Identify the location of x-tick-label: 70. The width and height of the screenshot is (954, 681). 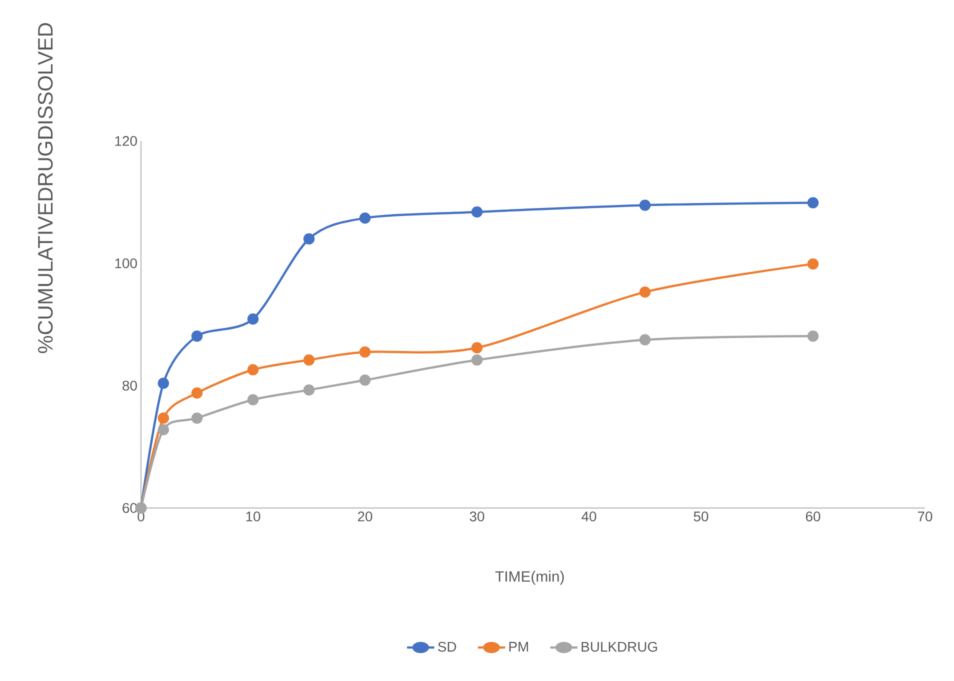
(925, 517).